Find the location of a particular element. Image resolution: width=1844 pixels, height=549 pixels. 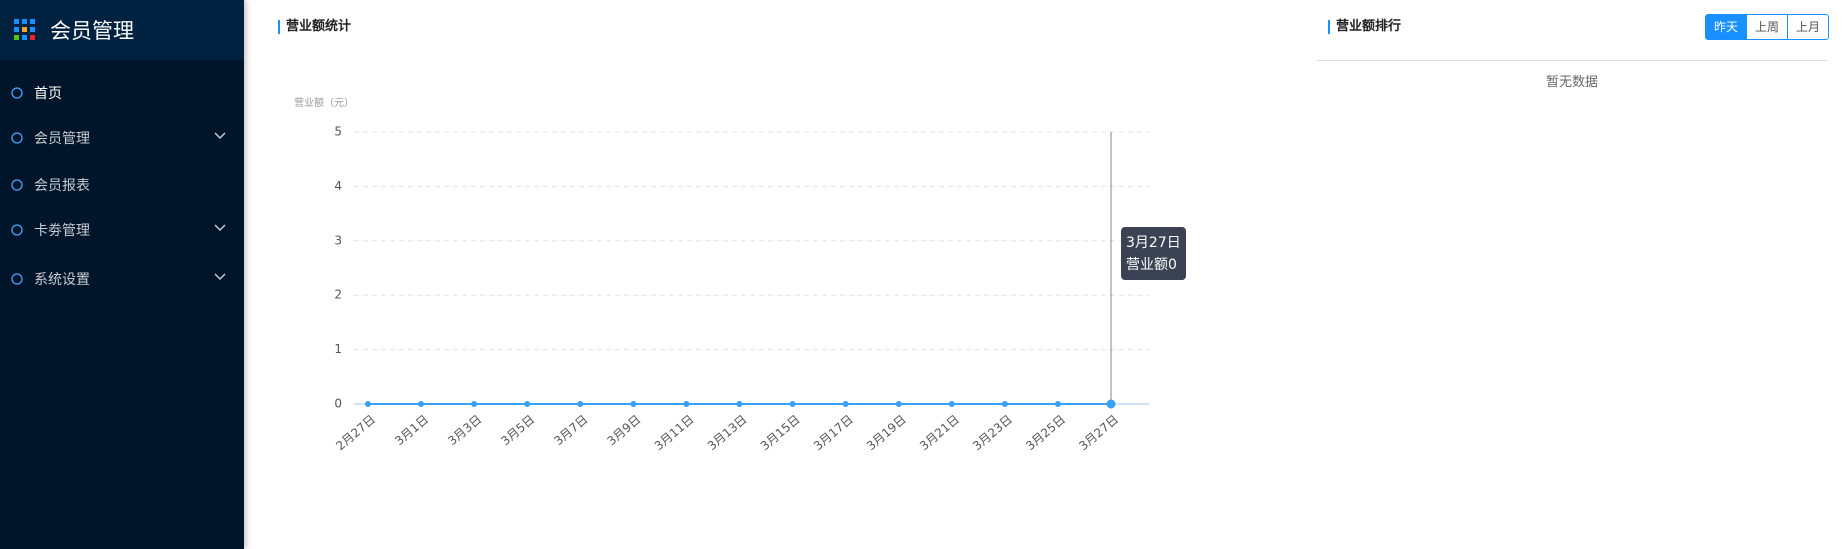

menu-label: 系统设置 is located at coordinates (62, 280).